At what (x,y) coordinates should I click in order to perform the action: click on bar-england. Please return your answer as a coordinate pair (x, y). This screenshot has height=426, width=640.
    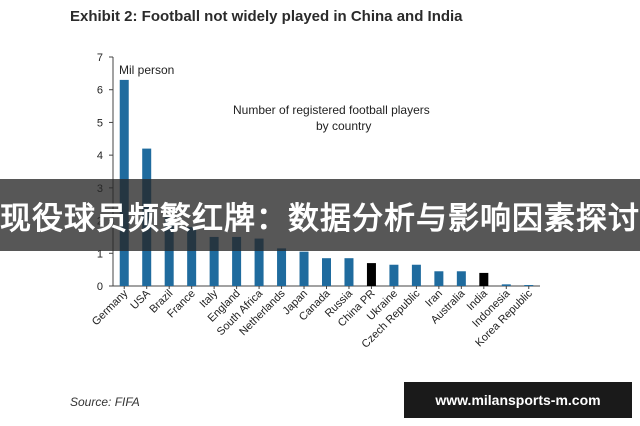
    Looking at the image, I should click on (237, 261).